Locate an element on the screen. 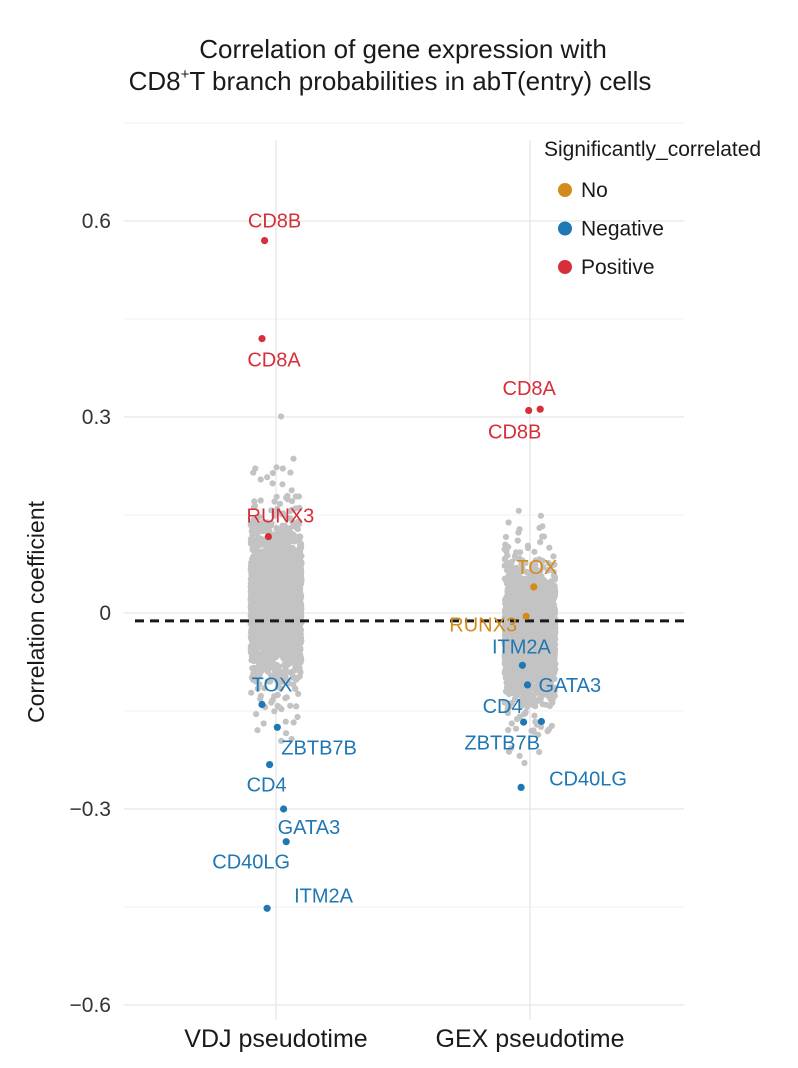 The image size is (798, 1068). y-tick-label: 0 is located at coordinates (105, 613).